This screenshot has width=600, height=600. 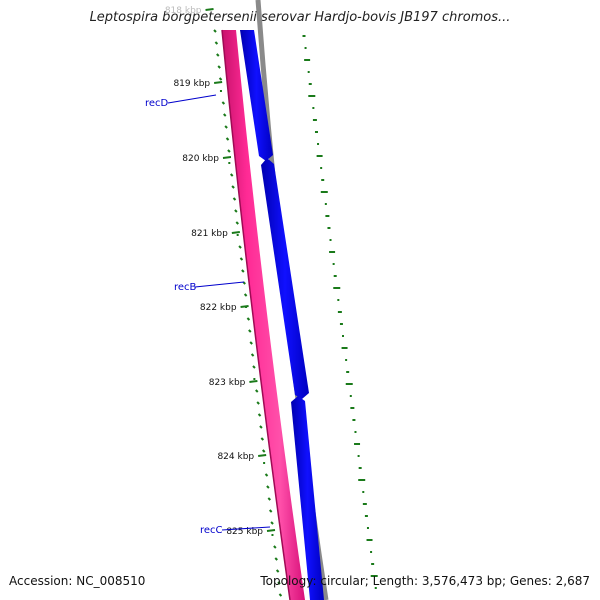 I want to click on tick-label: 820 kbp, so click(x=200, y=159).